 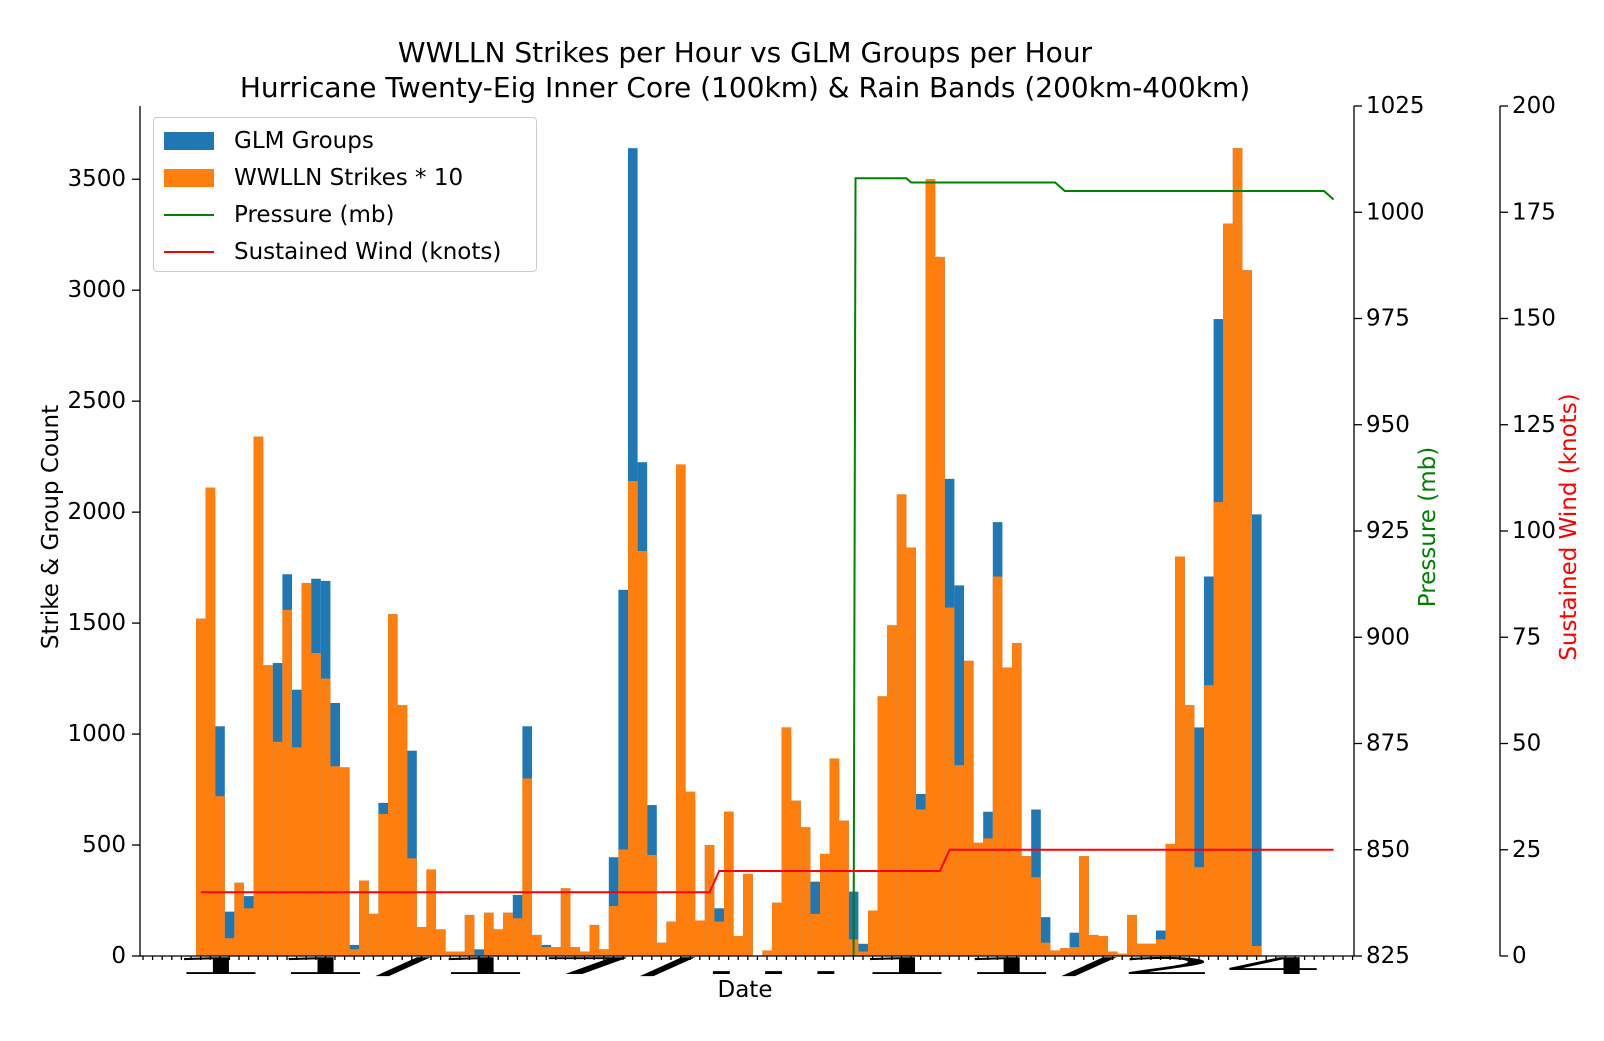 I want to click on wind-axis-label: Sustained Wind (knots), so click(x=1569, y=526).